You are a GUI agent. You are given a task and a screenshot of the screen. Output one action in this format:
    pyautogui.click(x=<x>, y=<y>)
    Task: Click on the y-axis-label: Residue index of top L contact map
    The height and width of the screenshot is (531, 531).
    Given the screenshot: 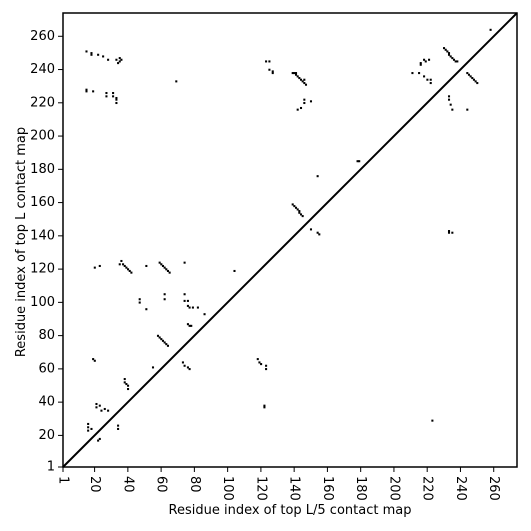 What is the action you would take?
    pyautogui.click(x=21, y=242)
    